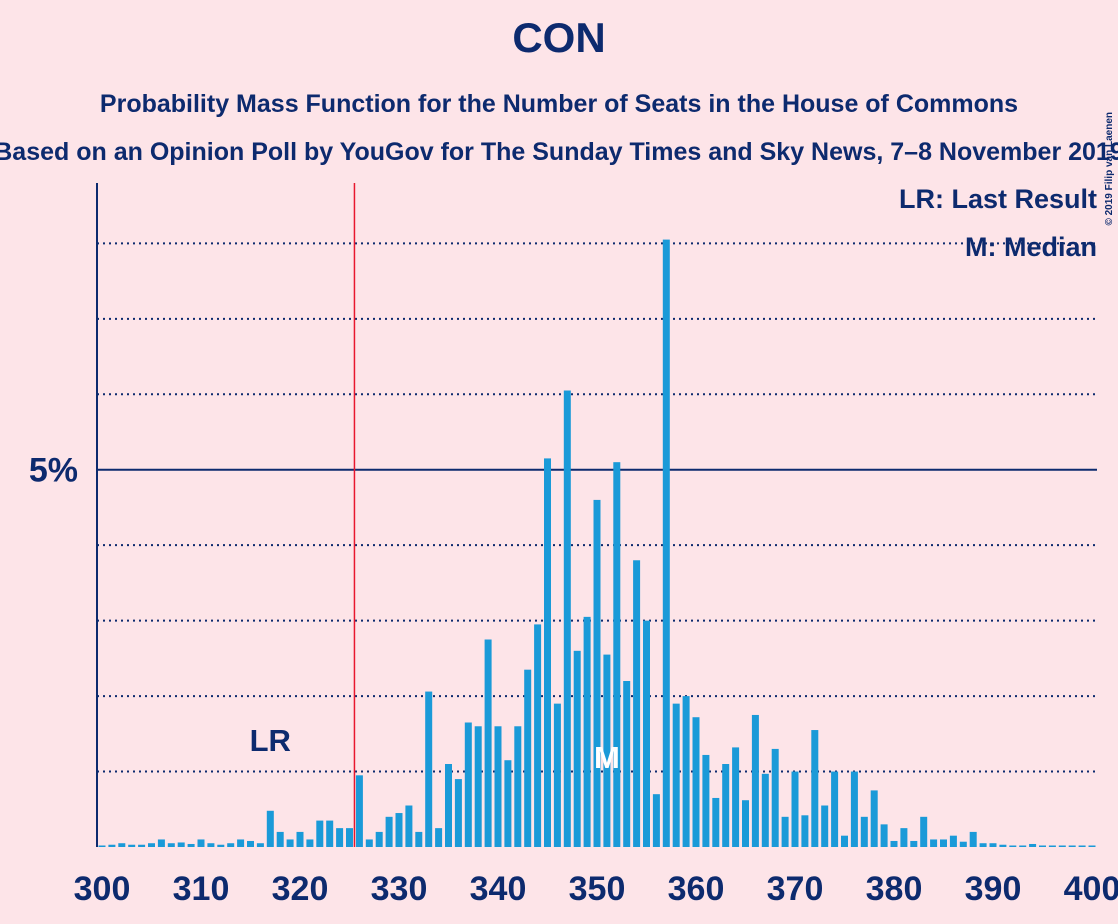 The height and width of the screenshot is (924, 1118). Describe the element at coordinates (696, 889) in the screenshot. I see `x-tick-label: 360` at that location.